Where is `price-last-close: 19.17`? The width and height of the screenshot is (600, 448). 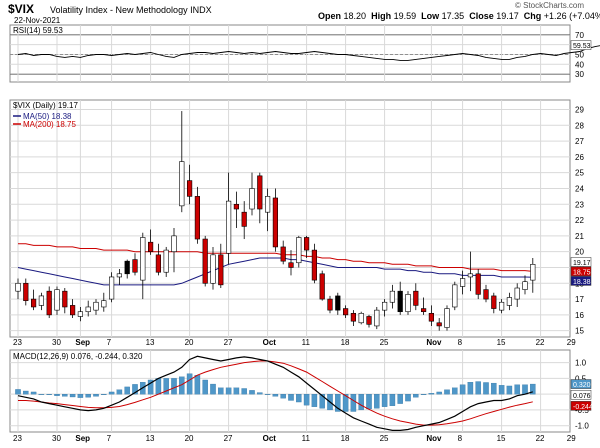 price-last-close: 19.17 is located at coordinates (582, 263).